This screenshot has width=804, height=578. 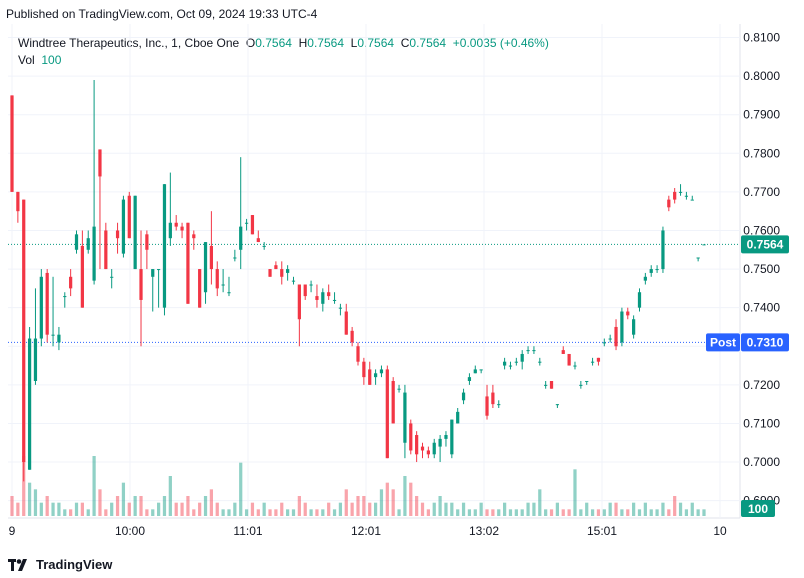 What do you see at coordinates (358, 486) in the screenshot?
I see `volume-bars` at bounding box center [358, 486].